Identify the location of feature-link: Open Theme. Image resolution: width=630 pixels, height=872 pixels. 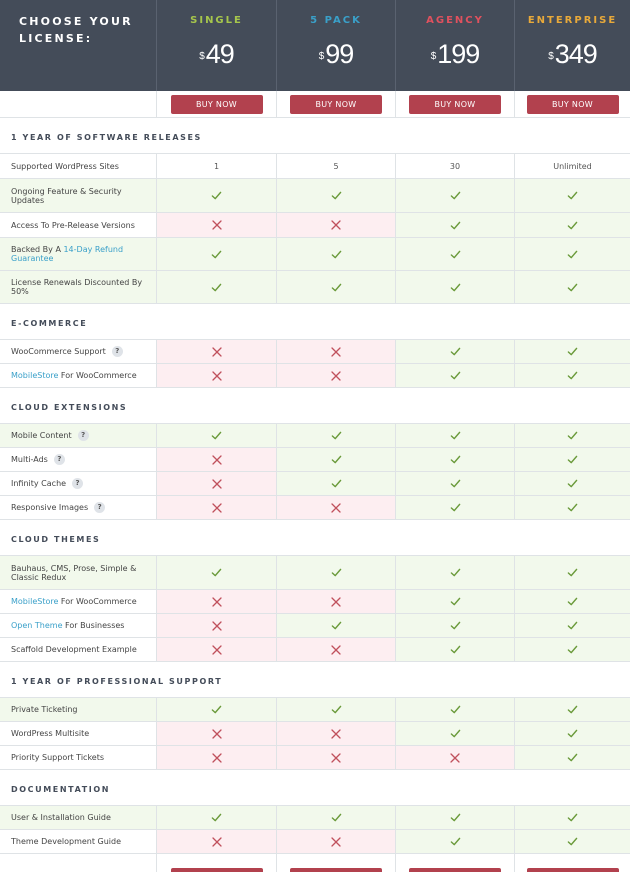
(37, 625).